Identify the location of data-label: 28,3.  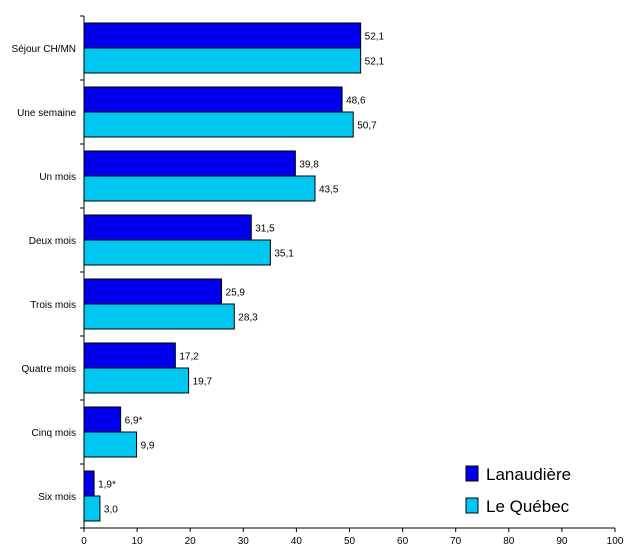
(248, 318).